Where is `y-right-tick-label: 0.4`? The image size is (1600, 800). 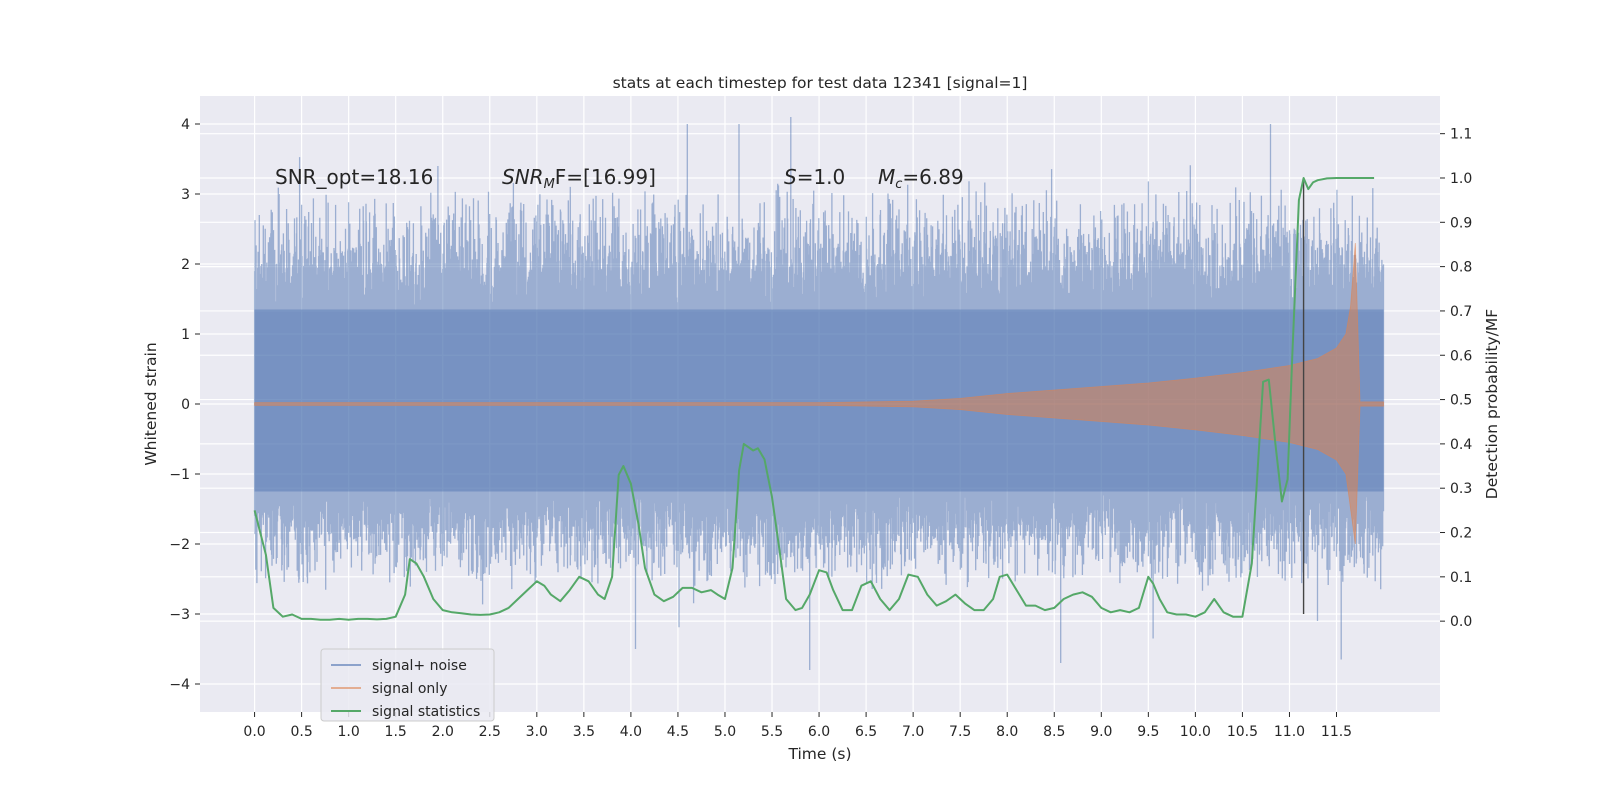 y-right-tick-label: 0.4 is located at coordinates (1461, 445).